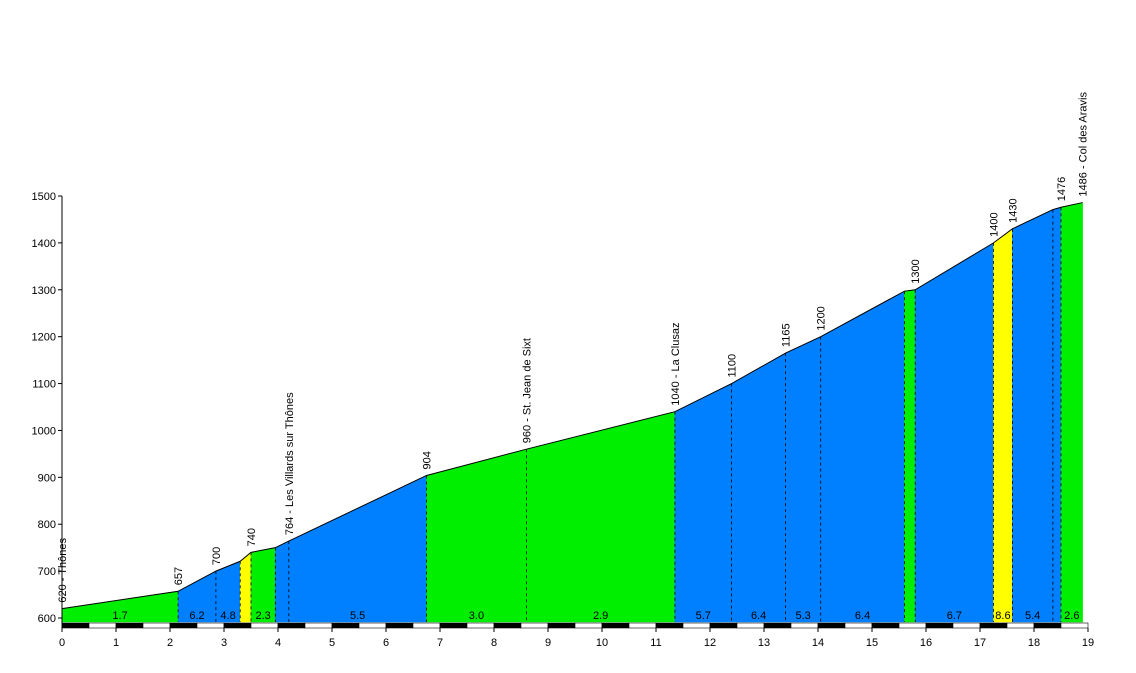 This screenshot has height=673, width=1136. Describe the element at coordinates (278, 643) in the screenshot. I see `x-tick-label: 4` at that location.